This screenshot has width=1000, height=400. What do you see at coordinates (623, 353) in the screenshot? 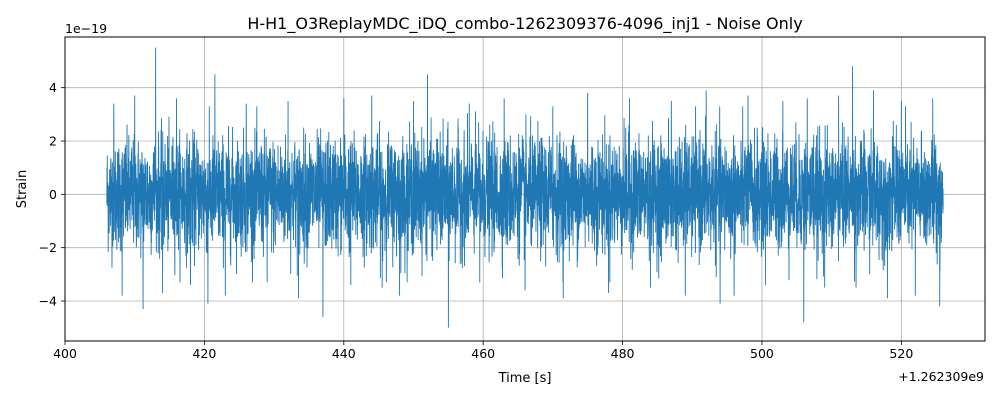
I see `x-tick-label: 480` at bounding box center [623, 353].